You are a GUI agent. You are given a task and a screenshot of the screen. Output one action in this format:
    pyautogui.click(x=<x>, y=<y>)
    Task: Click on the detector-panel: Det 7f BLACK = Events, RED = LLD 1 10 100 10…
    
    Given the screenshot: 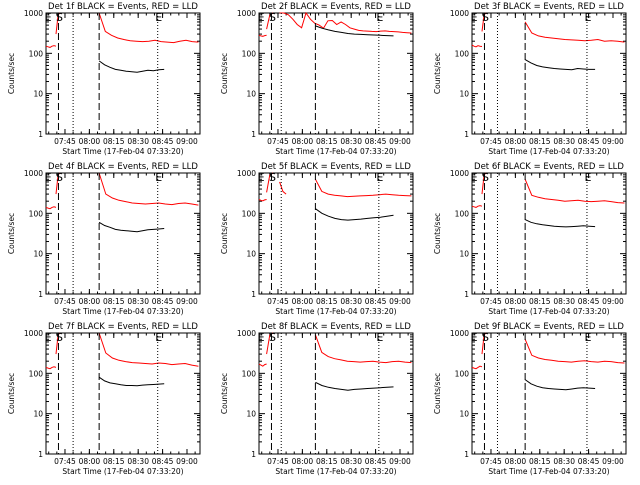 What is the action you would take?
    pyautogui.click(x=106, y=402)
    